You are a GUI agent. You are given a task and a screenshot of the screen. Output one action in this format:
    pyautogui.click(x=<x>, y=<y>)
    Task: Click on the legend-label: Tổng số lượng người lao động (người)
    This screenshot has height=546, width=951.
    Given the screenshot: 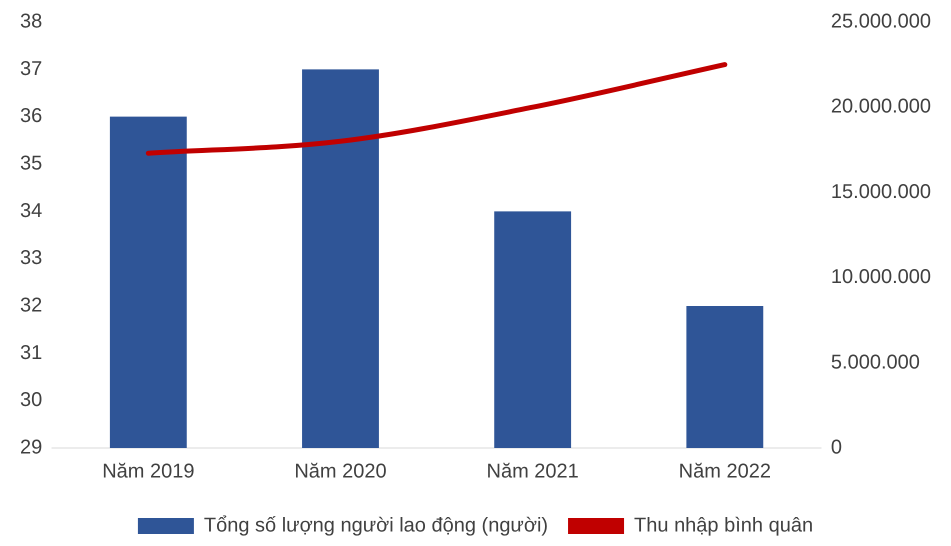 What is the action you would take?
    pyautogui.click(x=376, y=525)
    